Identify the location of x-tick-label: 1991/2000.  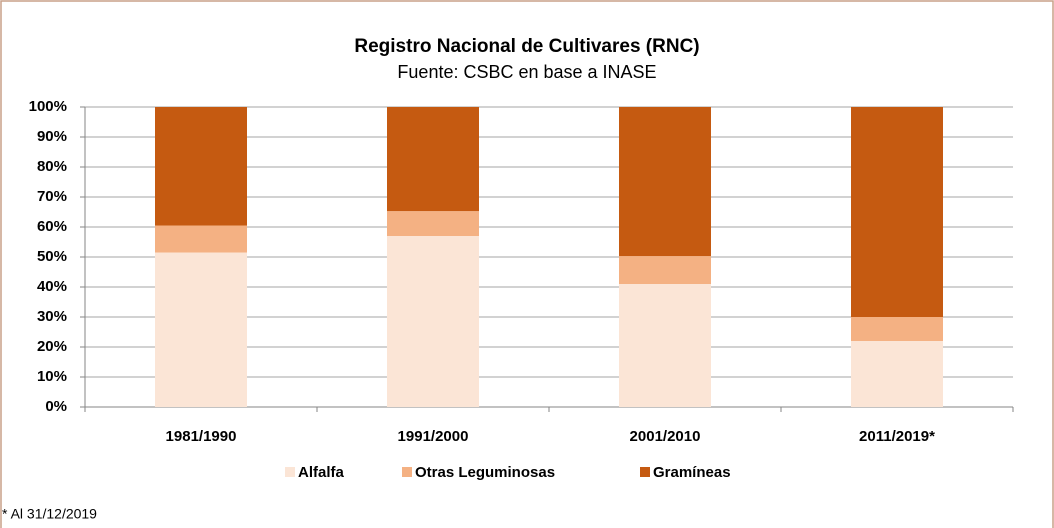
(433, 436).